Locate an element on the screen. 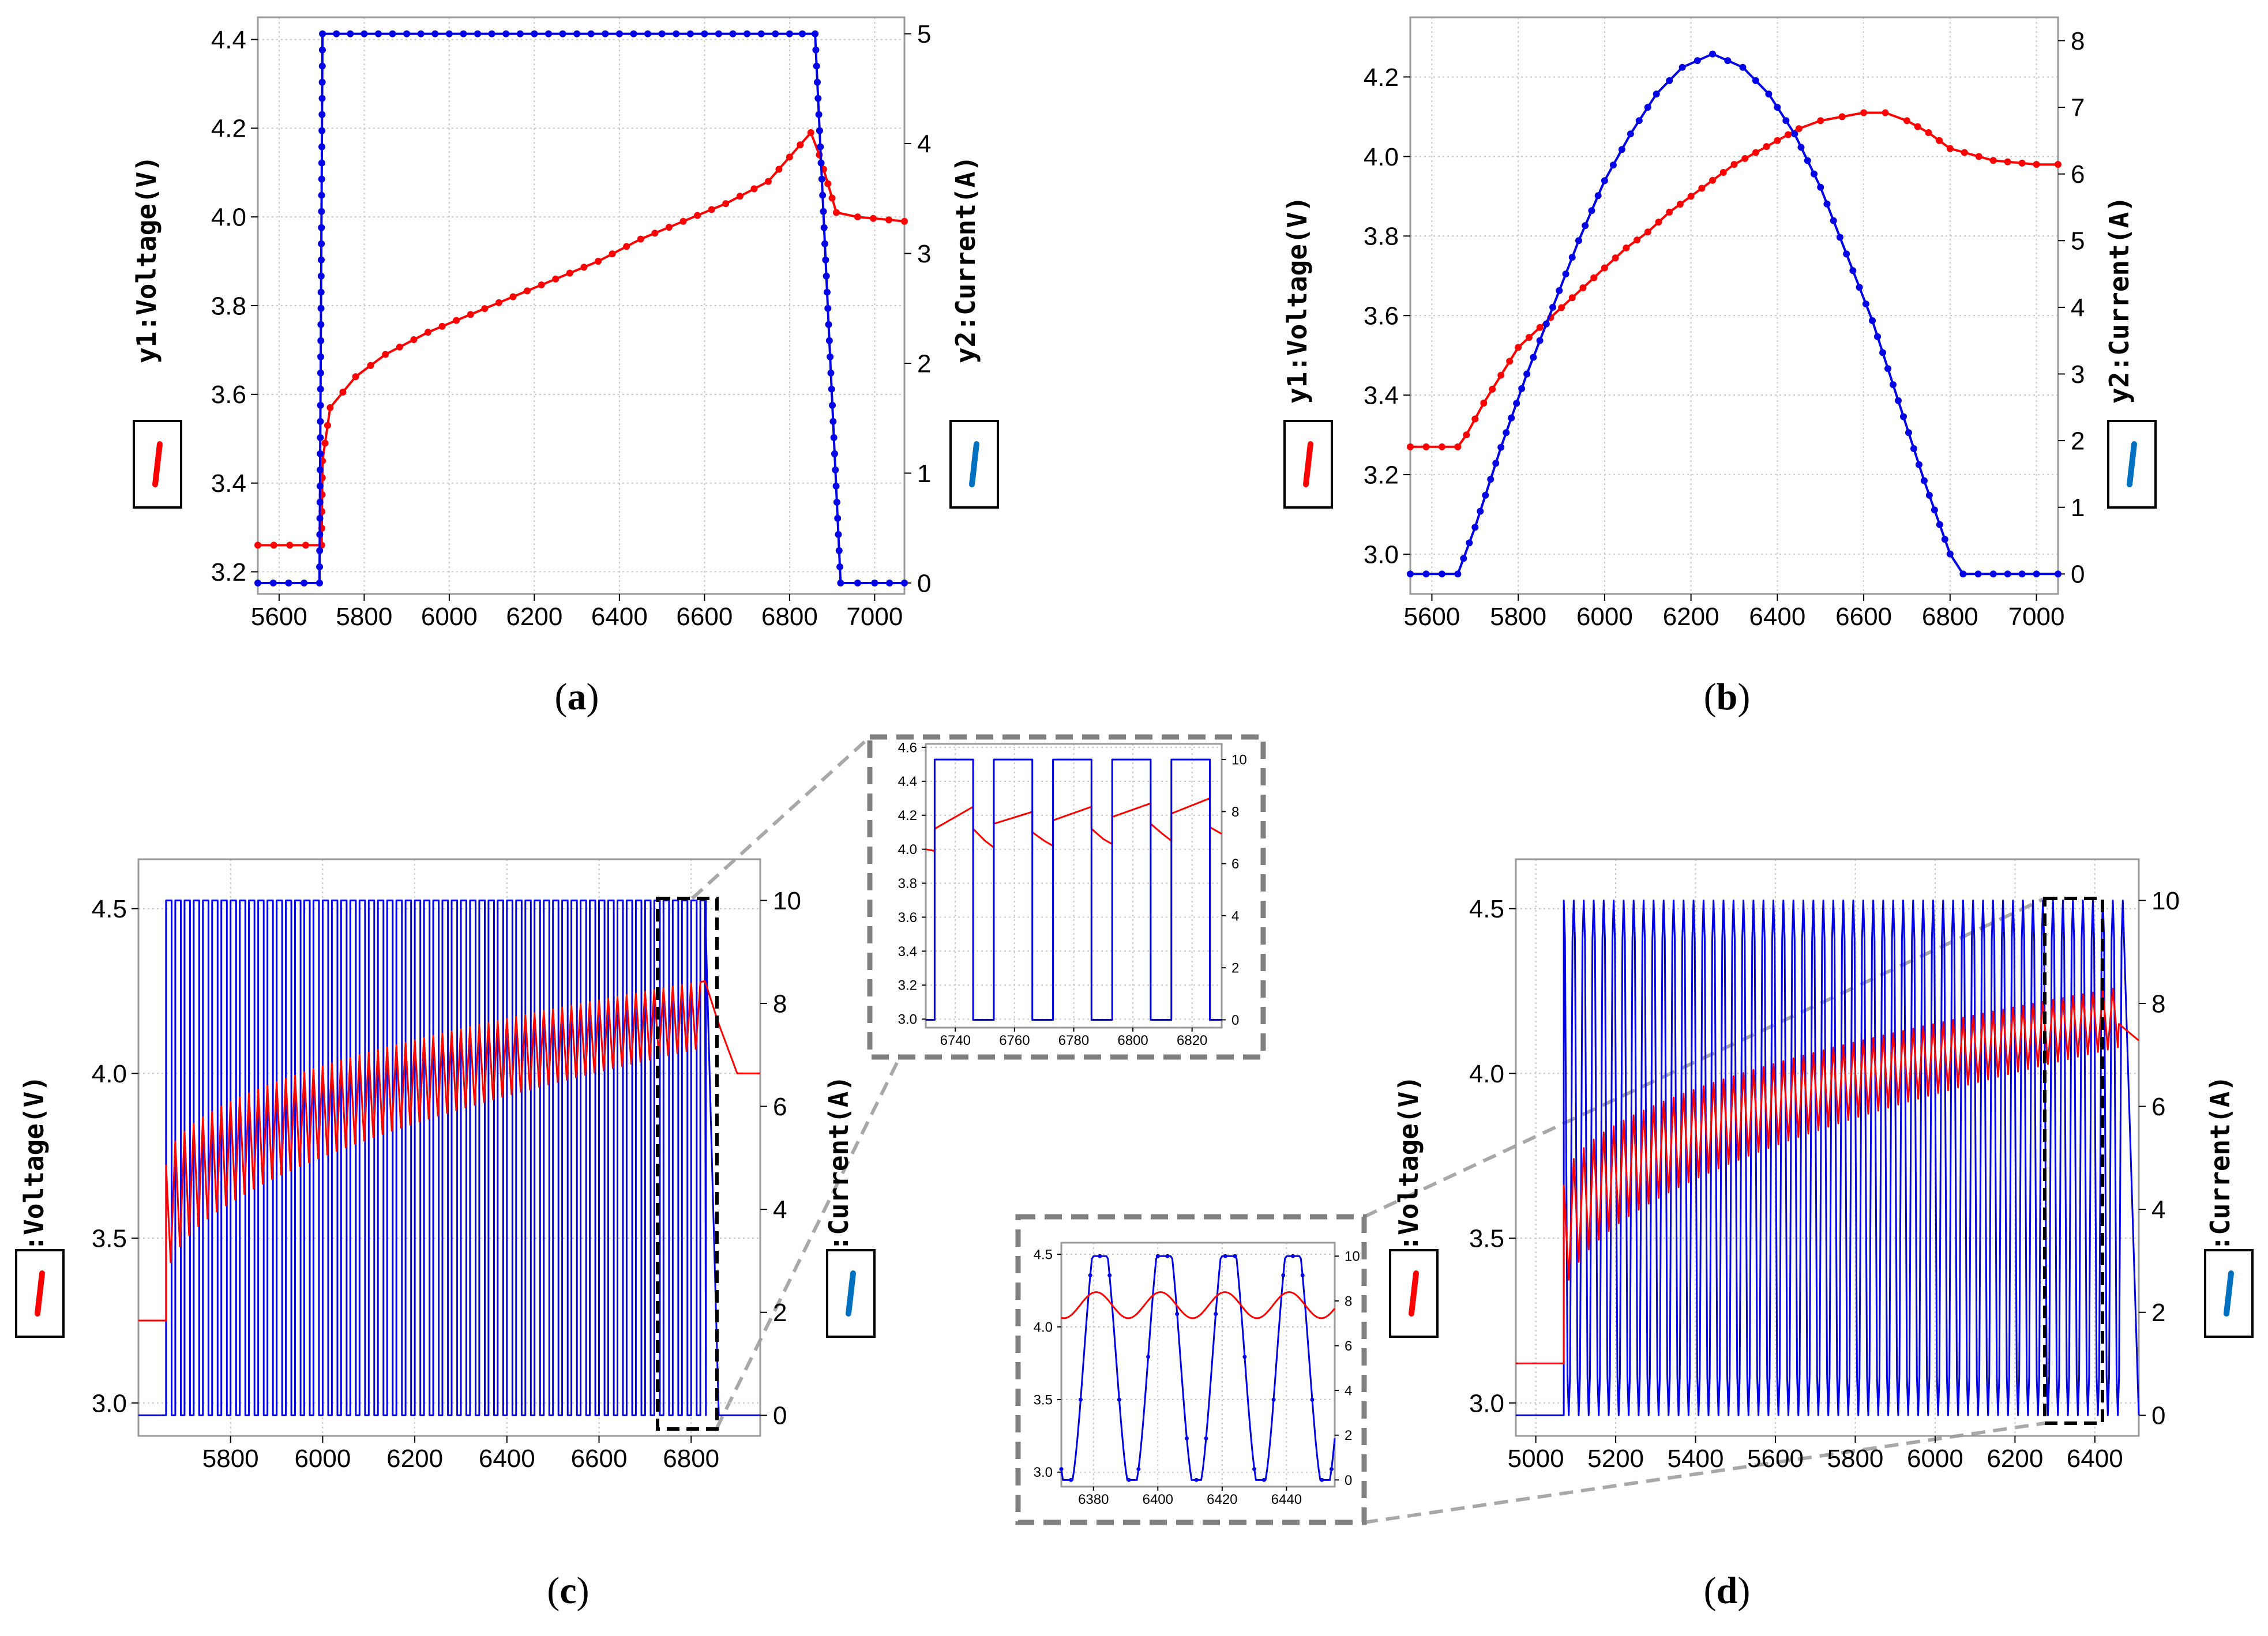 Image resolution: width=2268 pixels, height=1636 pixels. y2-tick-label: 10 is located at coordinates (1352, 1257).